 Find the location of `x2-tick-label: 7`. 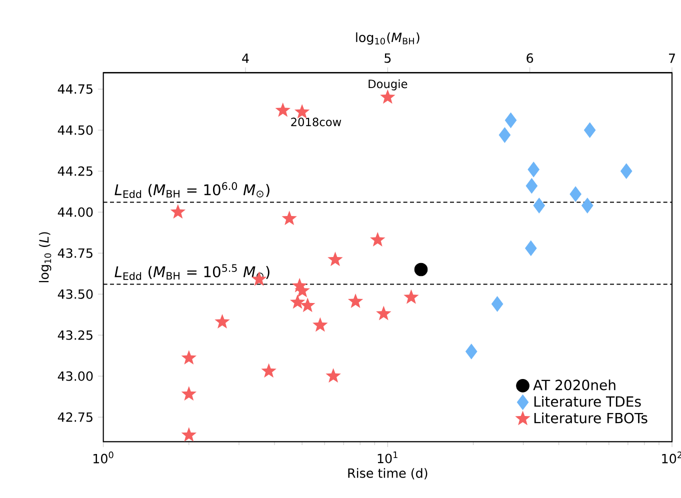

x2-tick-label: 7 is located at coordinates (672, 58).